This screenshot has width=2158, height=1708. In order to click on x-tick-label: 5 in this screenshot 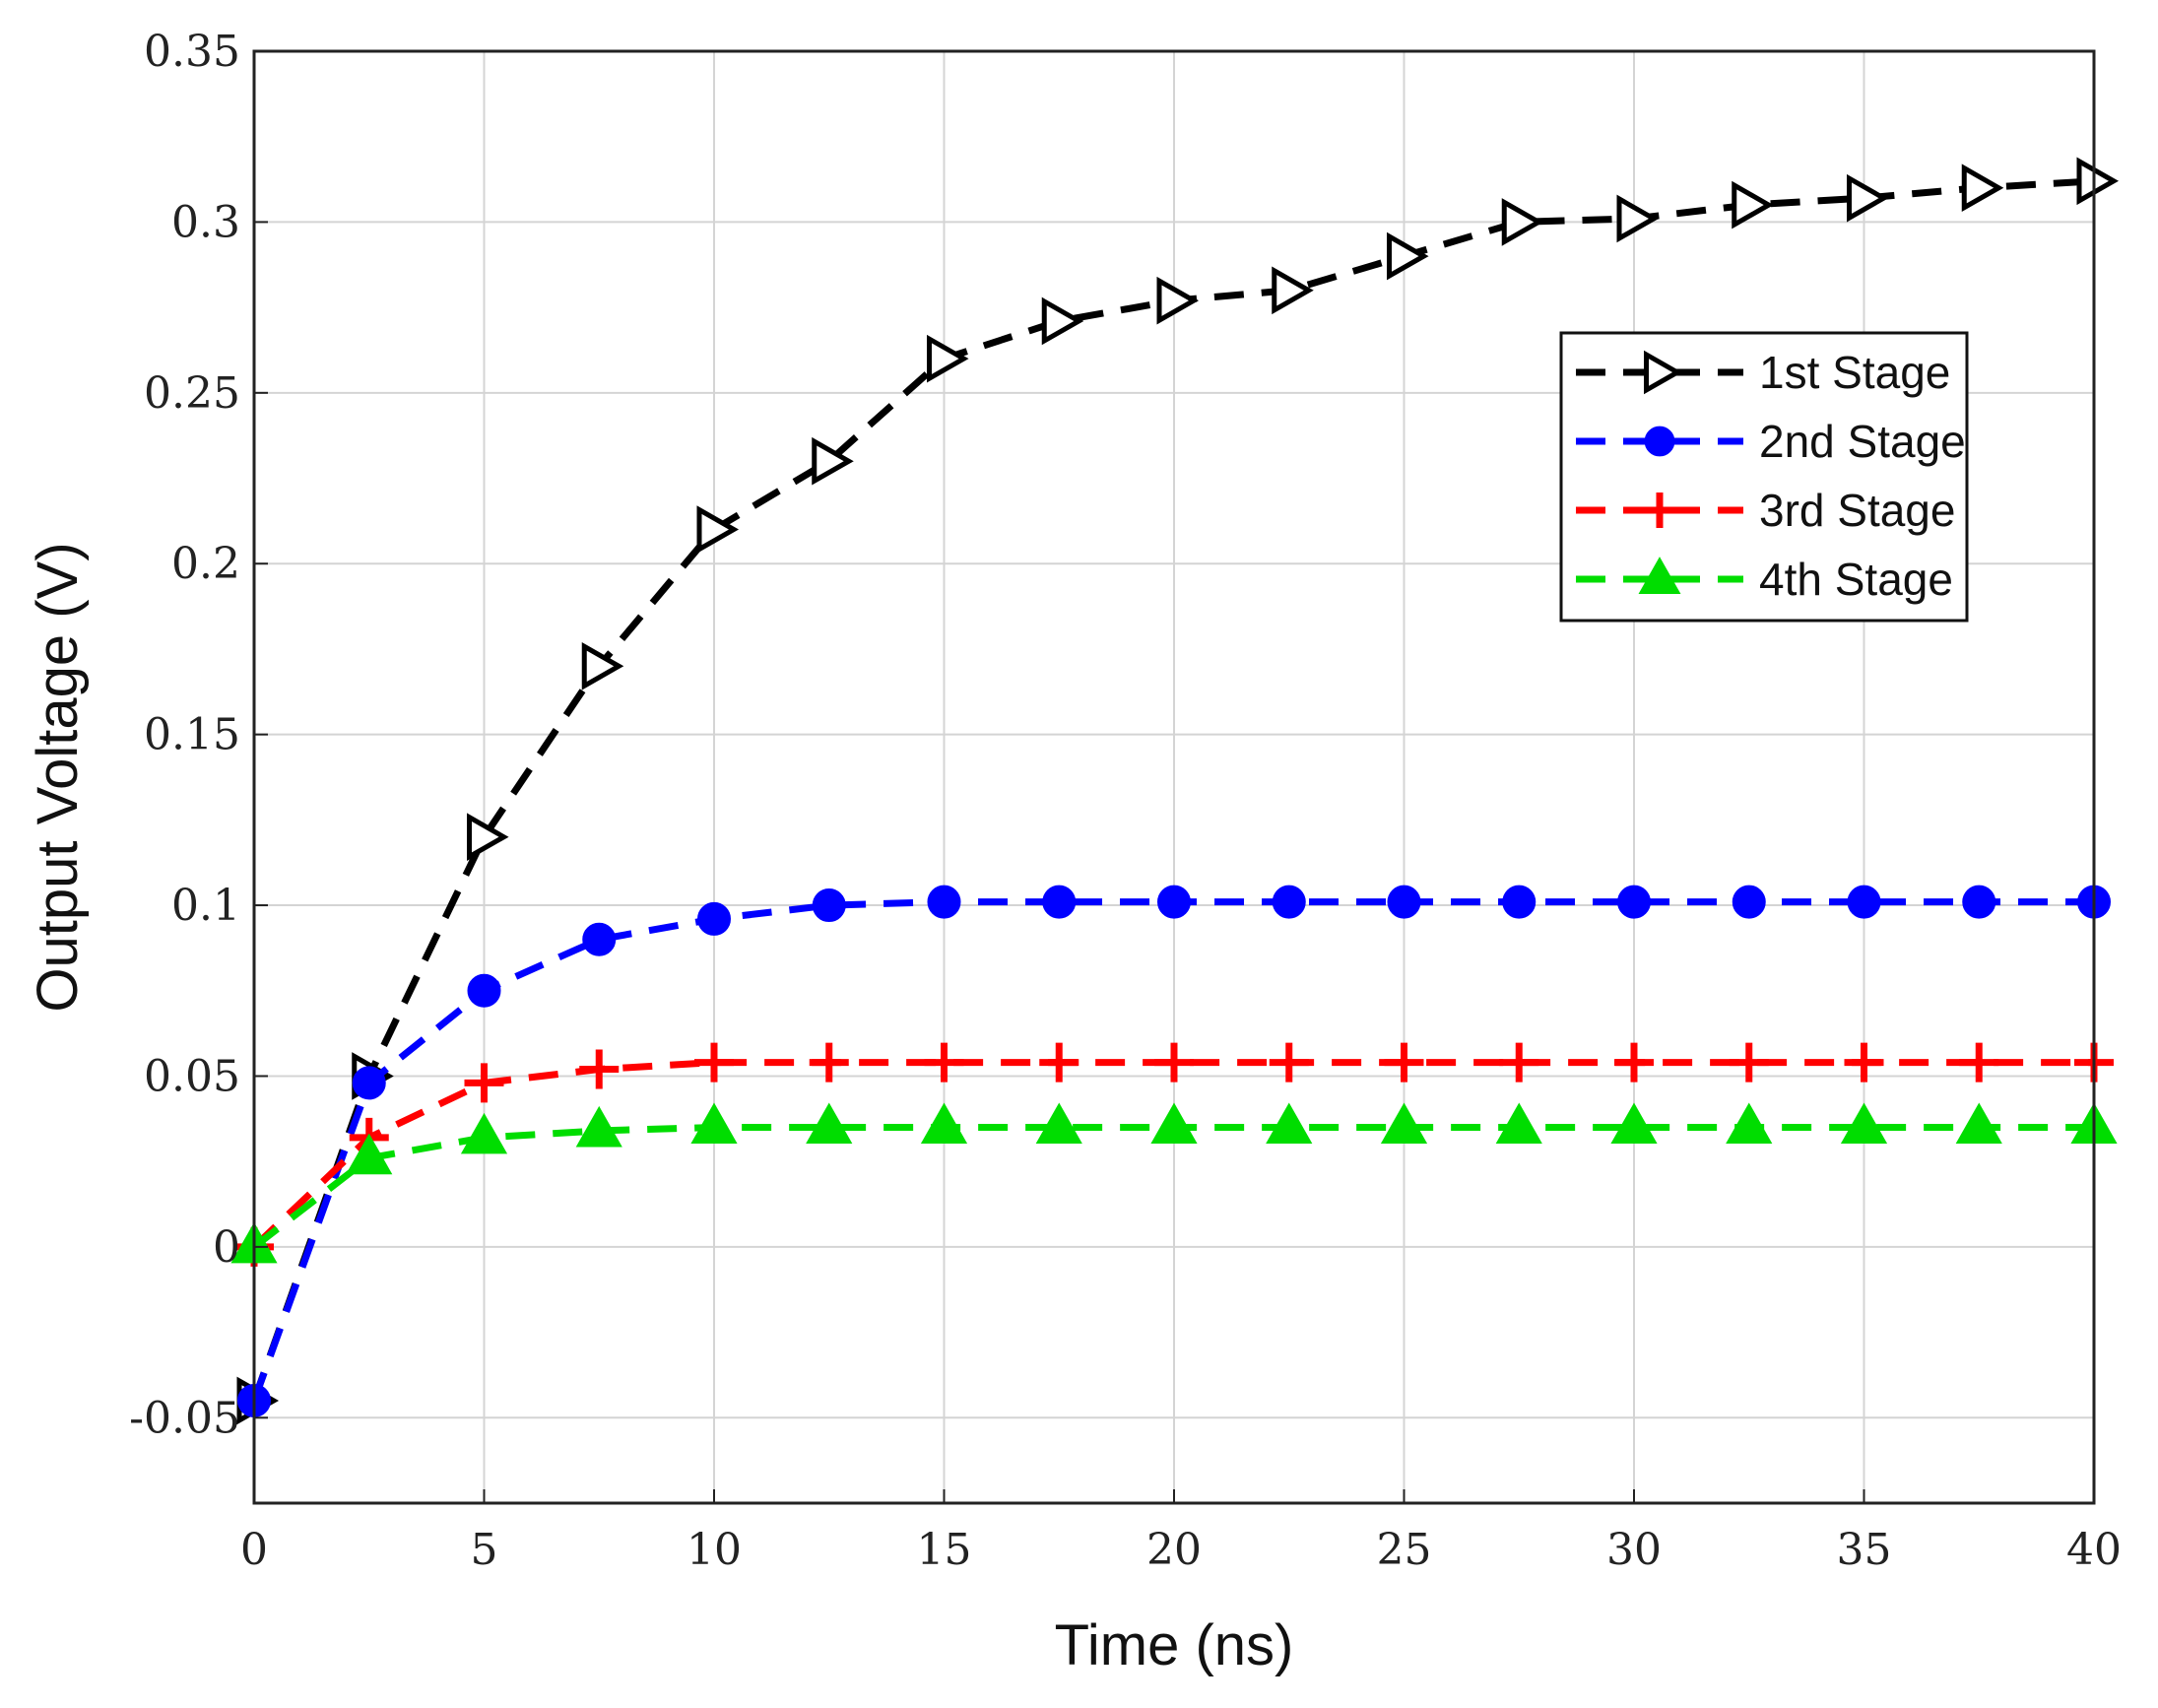, I will do `click(484, 1550)`.